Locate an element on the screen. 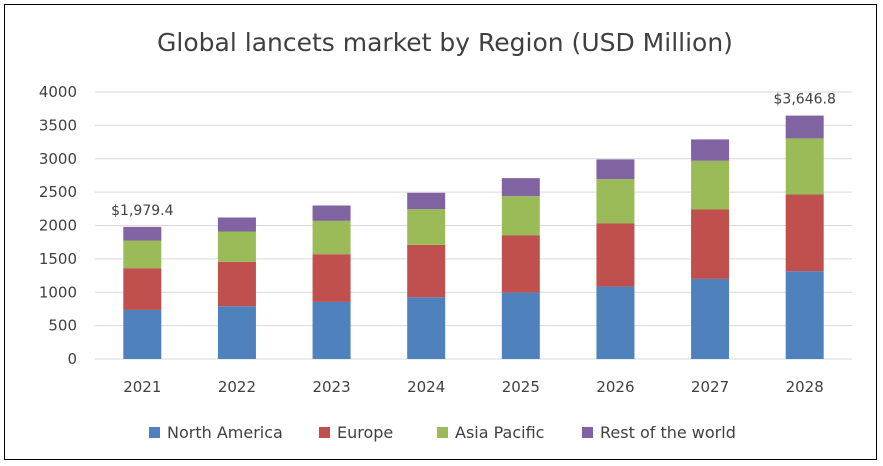  x-tick-label: 2026 is located at coordinates (615, 387).